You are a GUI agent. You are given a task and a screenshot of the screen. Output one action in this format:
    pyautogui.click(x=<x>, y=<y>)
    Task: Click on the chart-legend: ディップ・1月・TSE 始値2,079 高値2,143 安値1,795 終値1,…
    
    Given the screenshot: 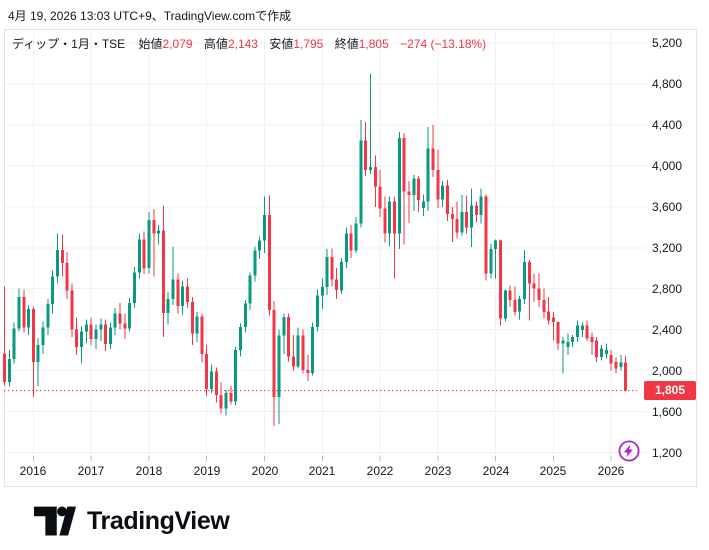 What is the action you would take?
    pyautogui.click(x=253, y=43)
    